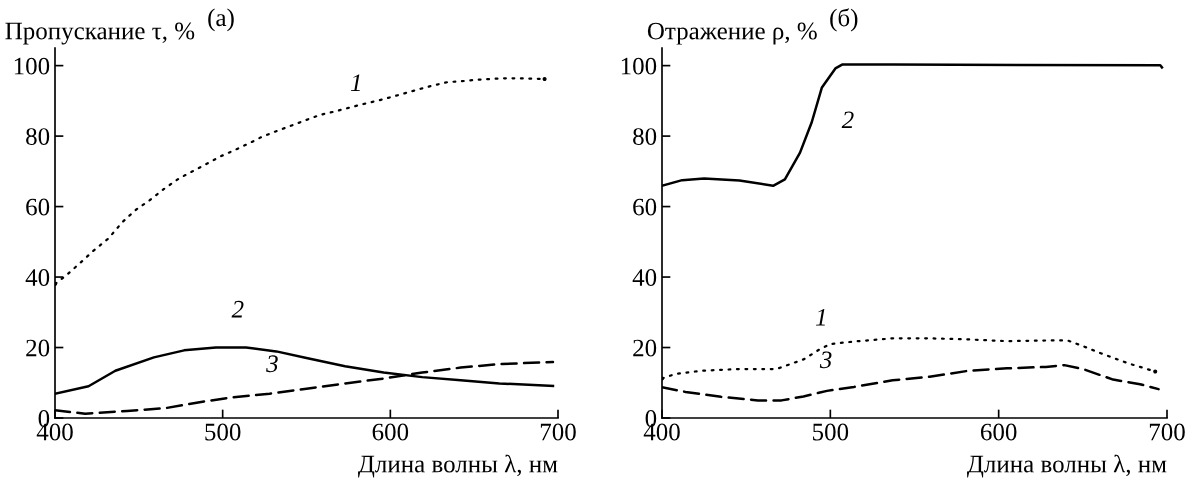  What do you see at coordinates (100, 33) in the screenshot?
I see `y-axis-title: Пропускание τ, %` at bounding box center [100, 33].